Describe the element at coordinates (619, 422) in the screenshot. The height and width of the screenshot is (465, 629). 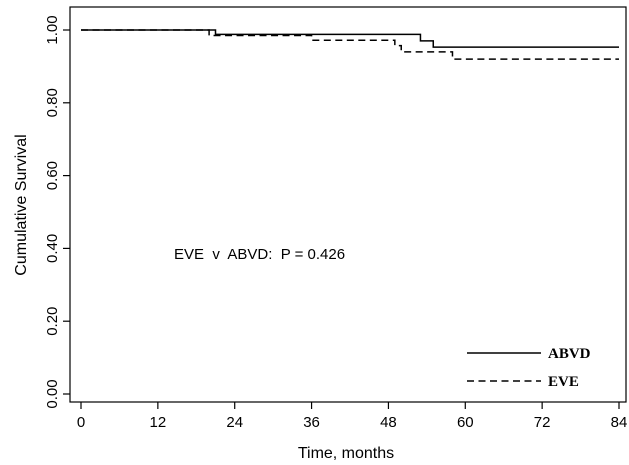
I see `x-tick-label-84: 84` at that location.